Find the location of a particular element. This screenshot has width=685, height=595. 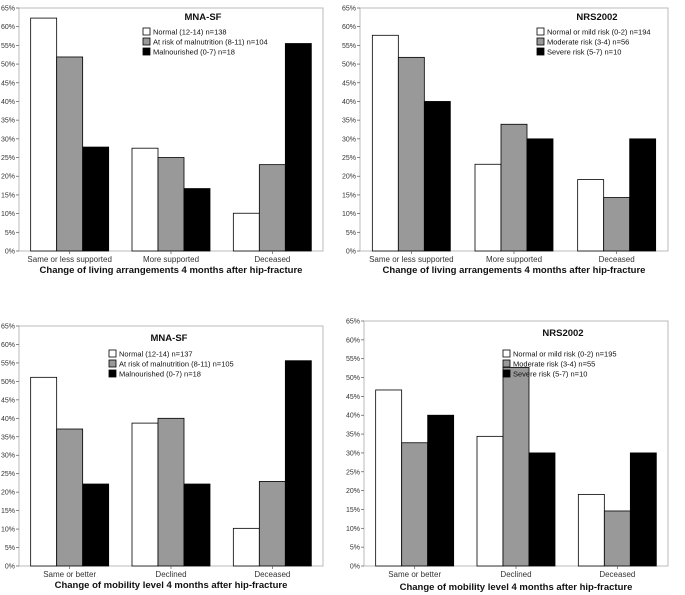

legend-label: Moderate risk (3-4) n=55 is located at coordinates (554, 364).